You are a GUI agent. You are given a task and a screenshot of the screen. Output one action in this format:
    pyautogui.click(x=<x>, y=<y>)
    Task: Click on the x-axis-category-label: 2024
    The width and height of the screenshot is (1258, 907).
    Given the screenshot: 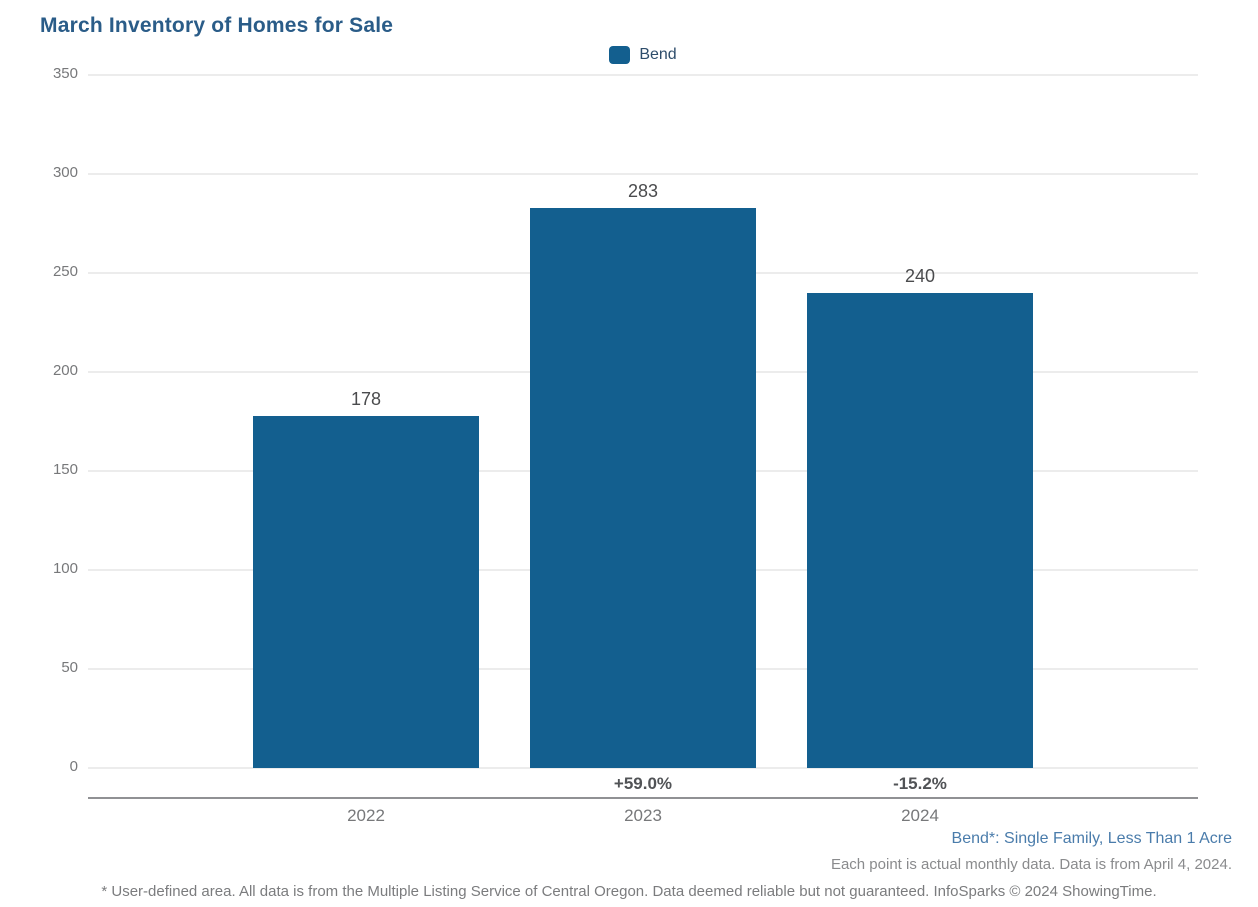 What is the action you would take?
    pyautogui.click(x=920, y=815)
    